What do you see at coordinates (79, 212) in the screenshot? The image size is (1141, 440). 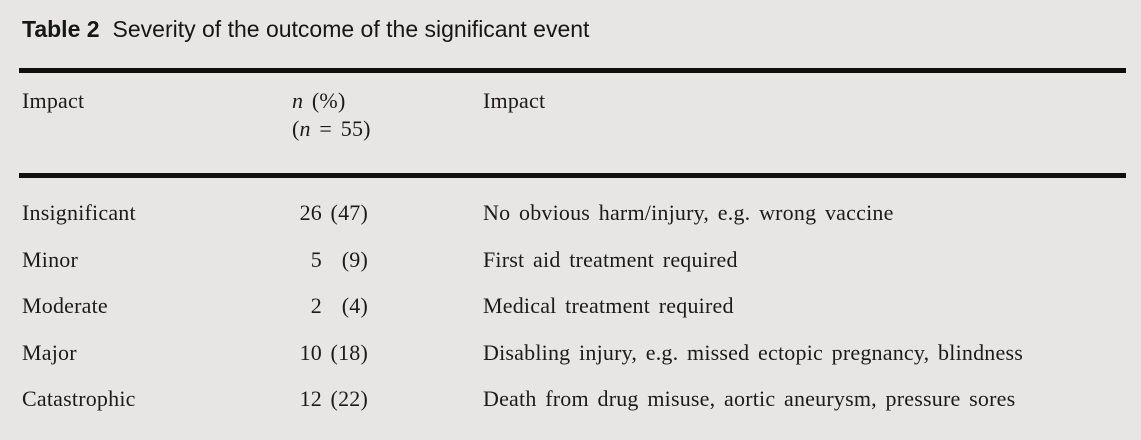 I see `impact-cell: Insignificant` at bounding box center [79, 212].